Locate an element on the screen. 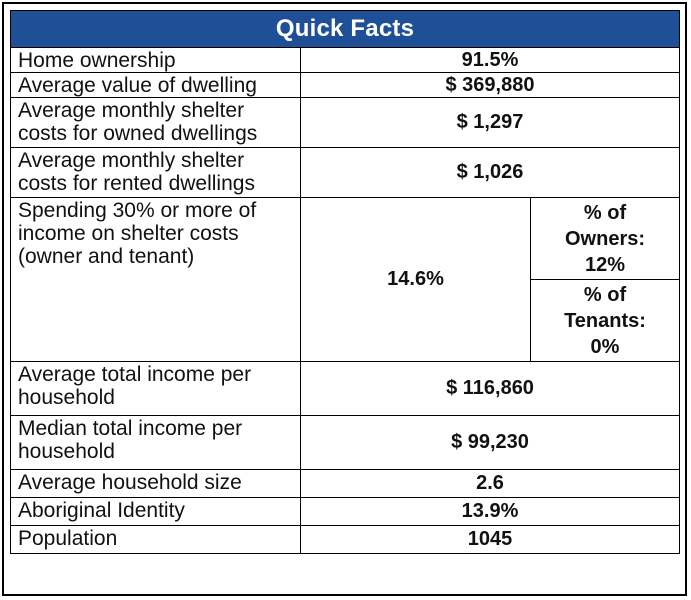  table-row: Aboriginal Identity 13.9% is located at coordinates (345, 511).